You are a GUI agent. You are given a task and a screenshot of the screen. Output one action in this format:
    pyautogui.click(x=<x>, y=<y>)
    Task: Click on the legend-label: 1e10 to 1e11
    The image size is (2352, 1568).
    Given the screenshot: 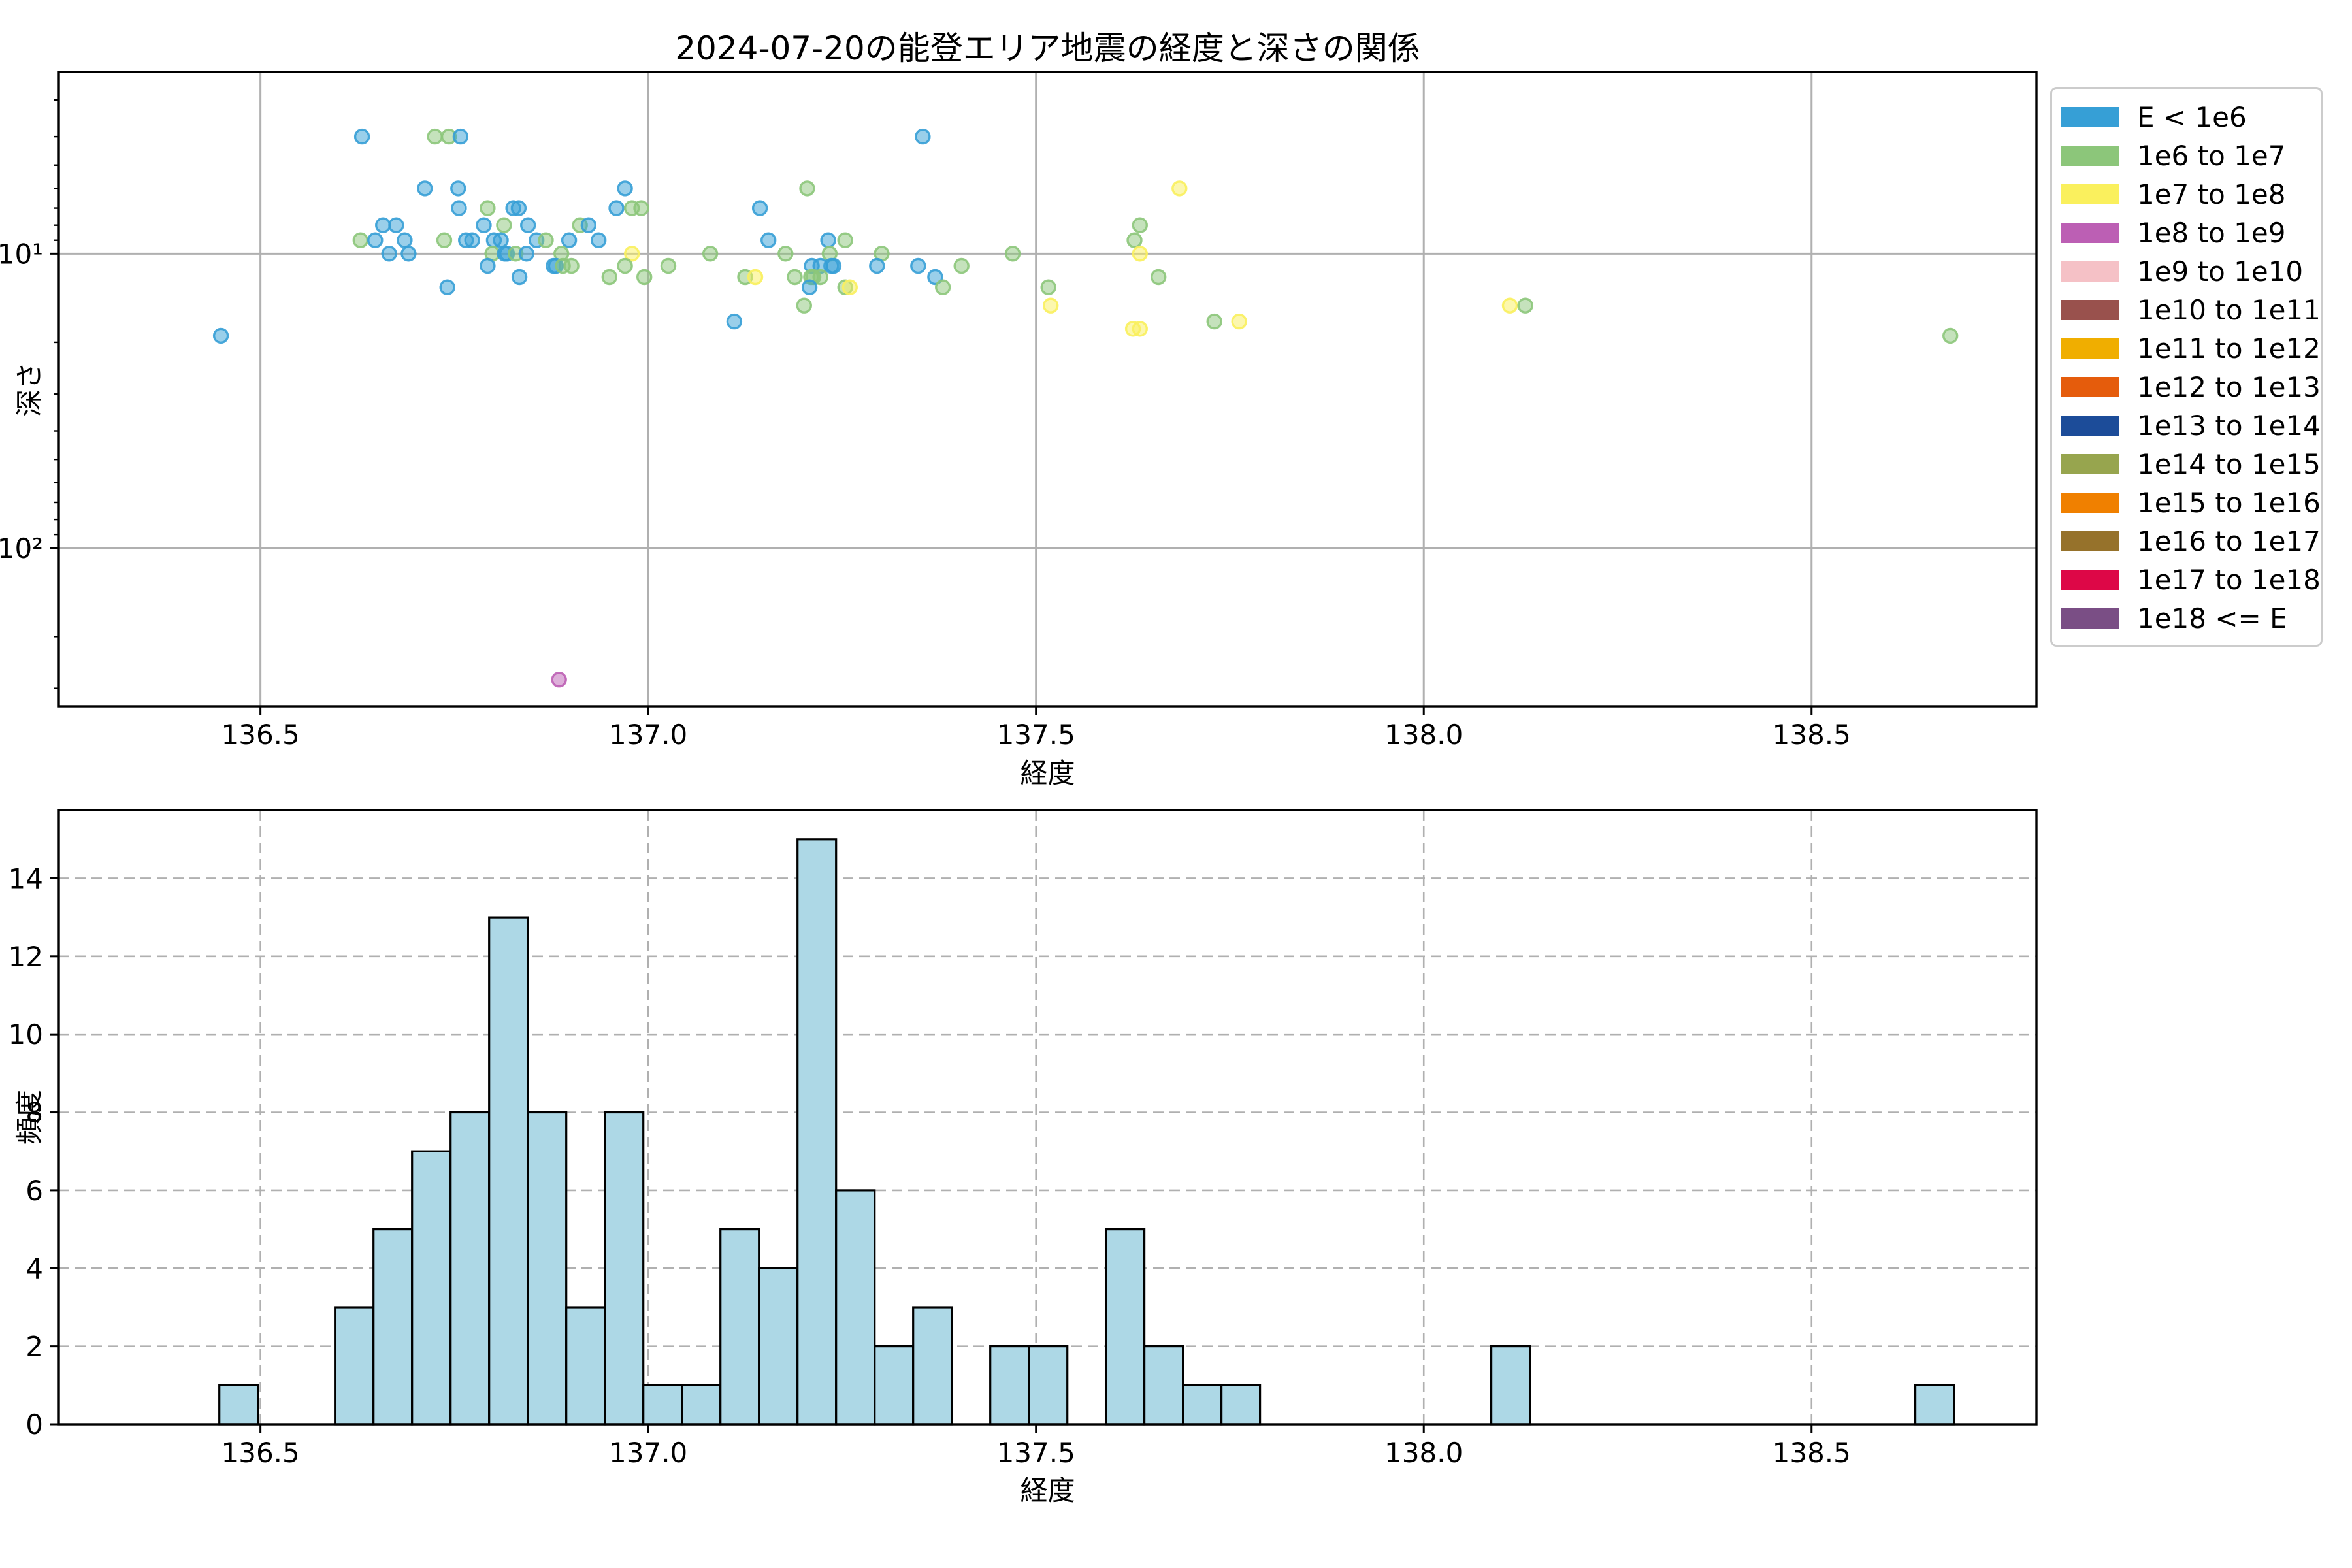 What is the action you would take?
    pyautogui.click(x=2229, y=310)
    